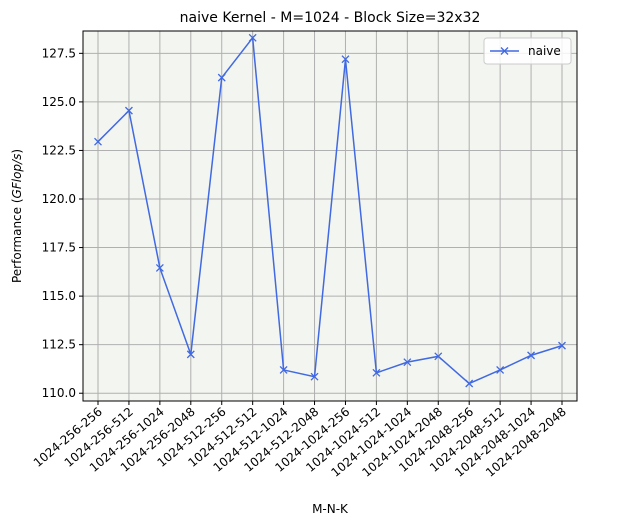 The height and width of the screenshot is (525, 621). What do you see at coordinates (59, 150) in the screenshot?
I see `y-tick-label: 122.5` at bounding box center [59, 150].